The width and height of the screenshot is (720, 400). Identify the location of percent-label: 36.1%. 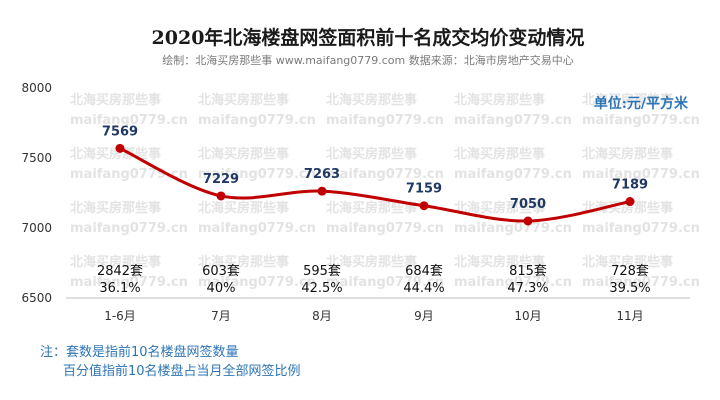
(119, 288).